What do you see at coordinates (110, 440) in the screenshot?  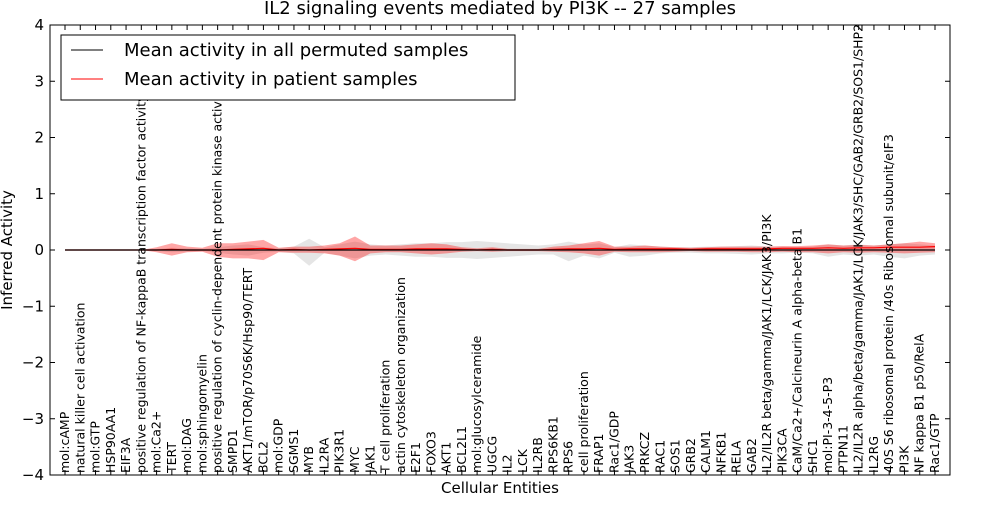 I see `x-tick-label: HSP90AA1` at bounding box center [110, 440].